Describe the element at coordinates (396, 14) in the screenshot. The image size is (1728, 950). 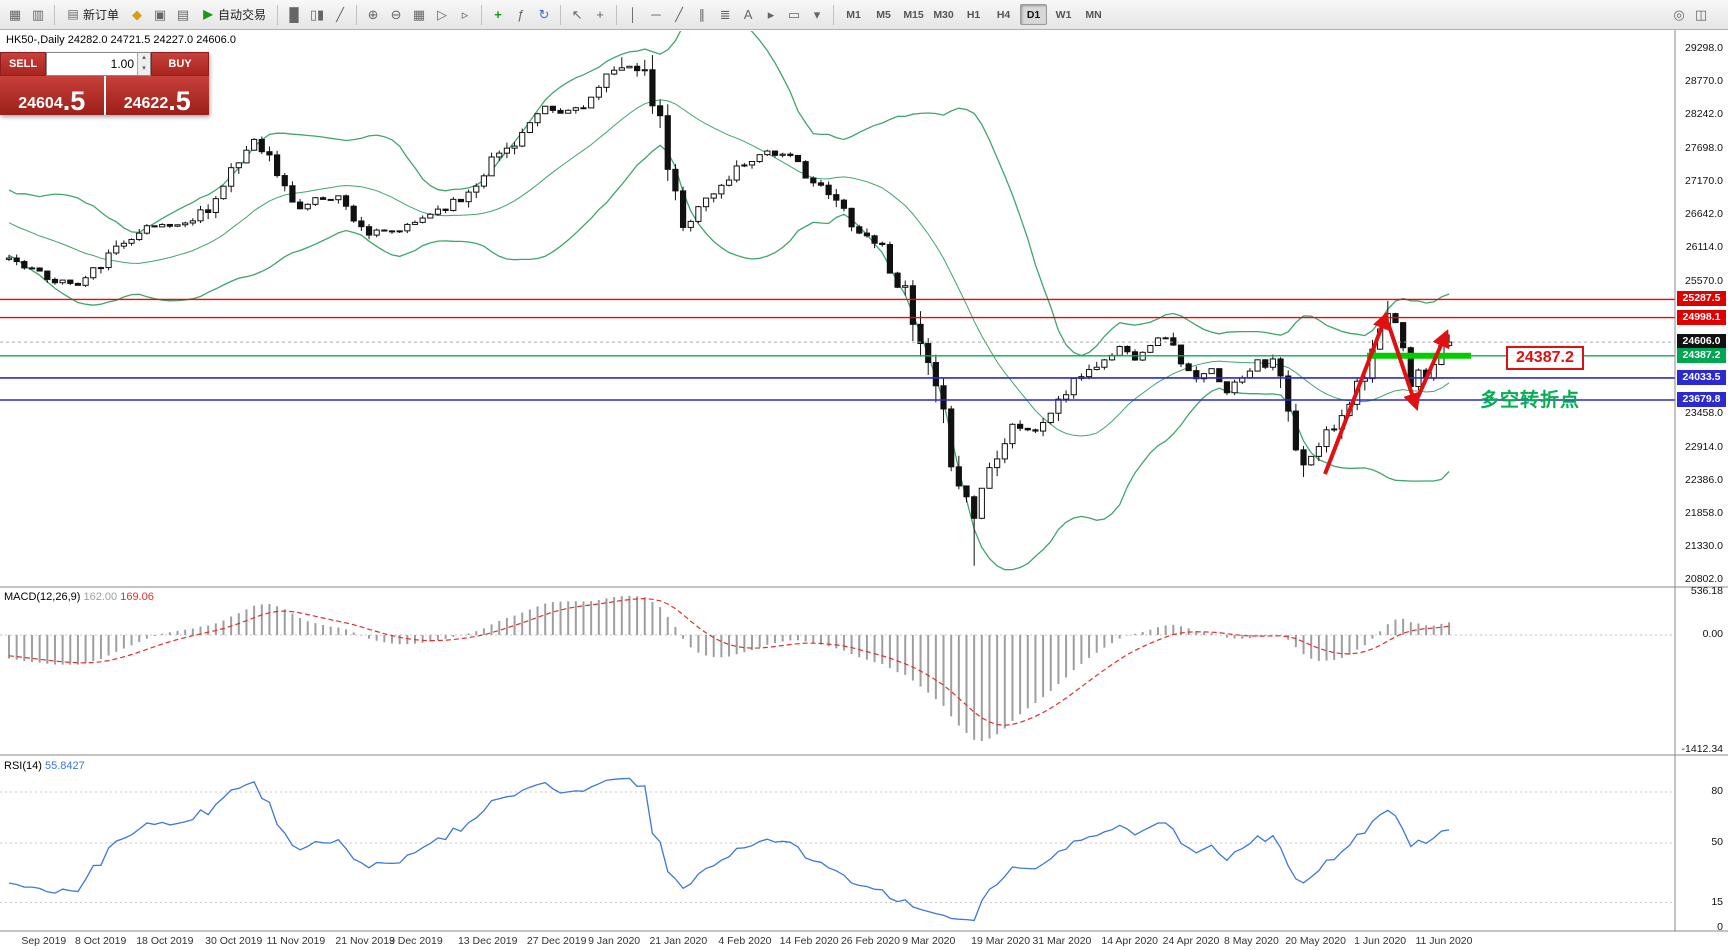
I see `zoom-out-icon: ⊖` at that location.